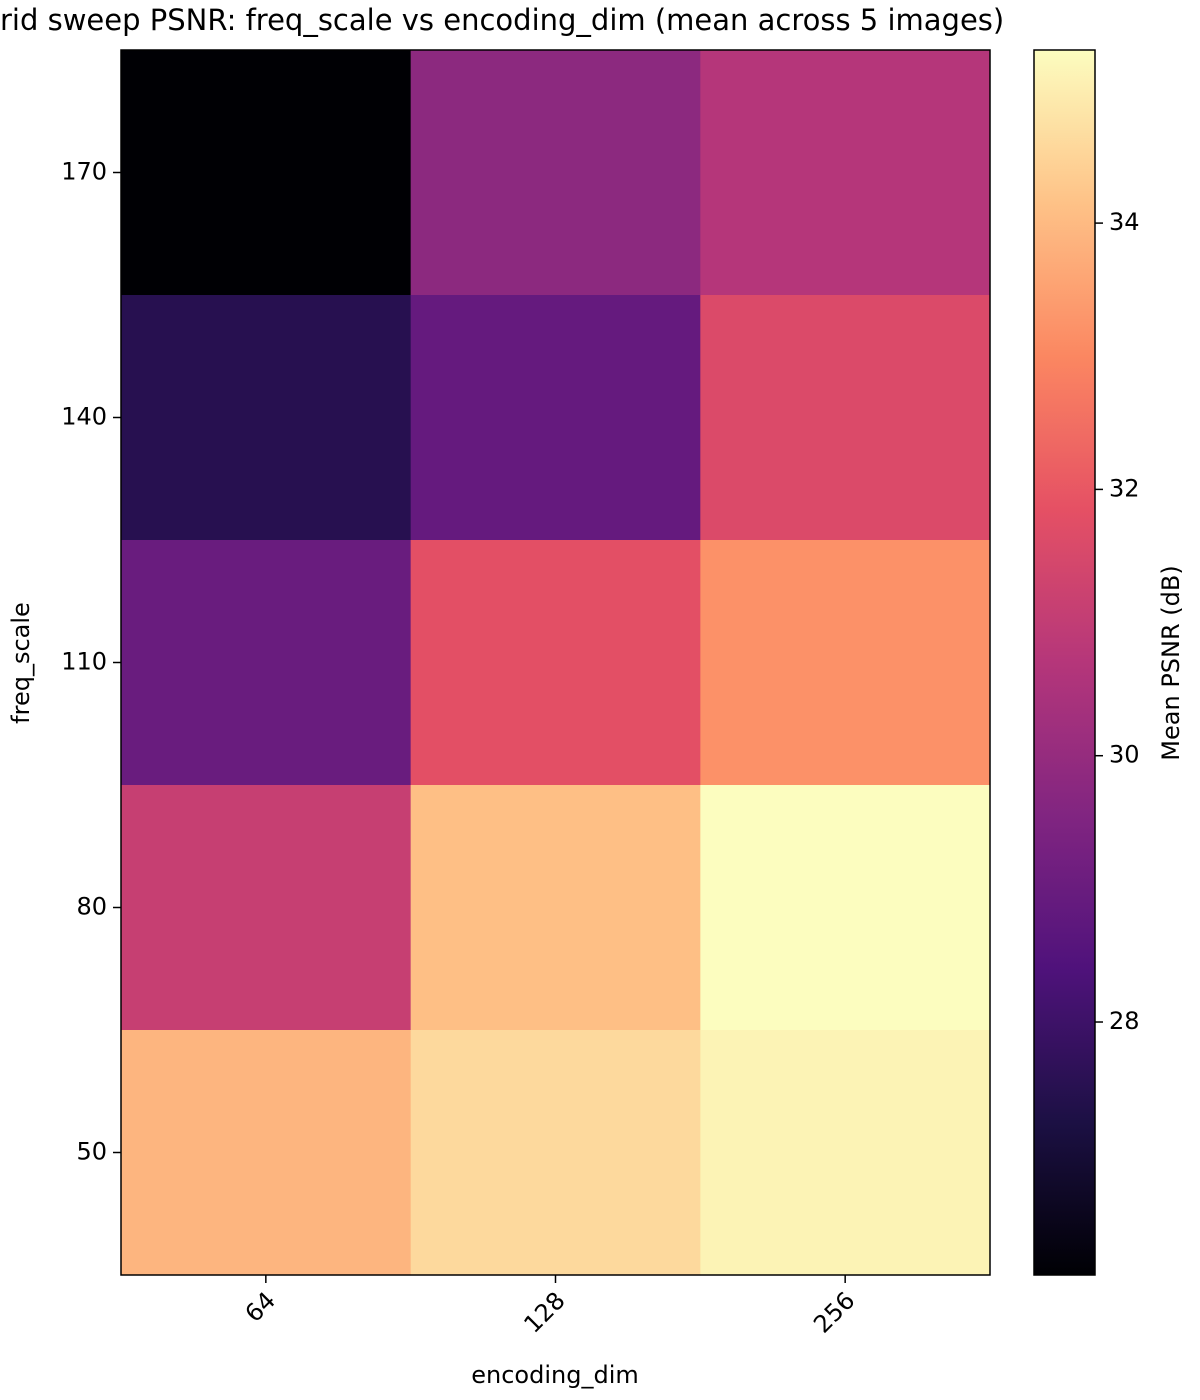 The height and width of the screenshot is (1400, 1200). What do you see at coordinates (1064, 662) in the screenshot?
I see `colorbar` at bounding box center [1064, 662].